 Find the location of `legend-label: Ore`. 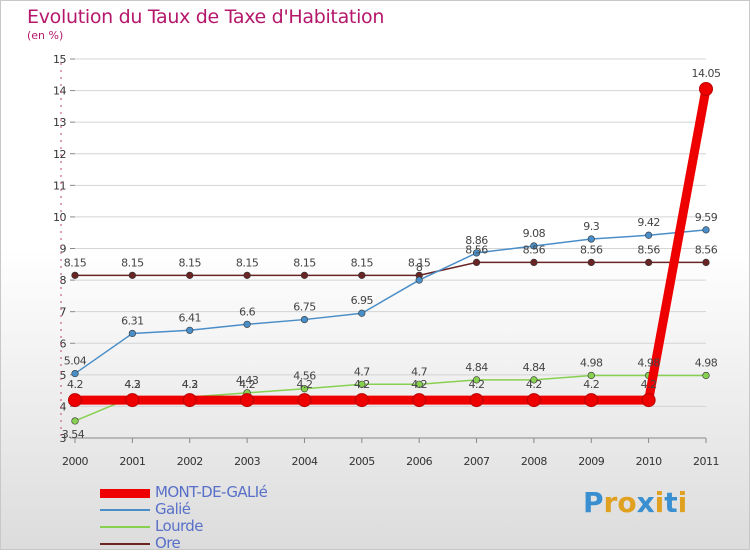

legend-label: Ore is located at coordinates (168, 543).